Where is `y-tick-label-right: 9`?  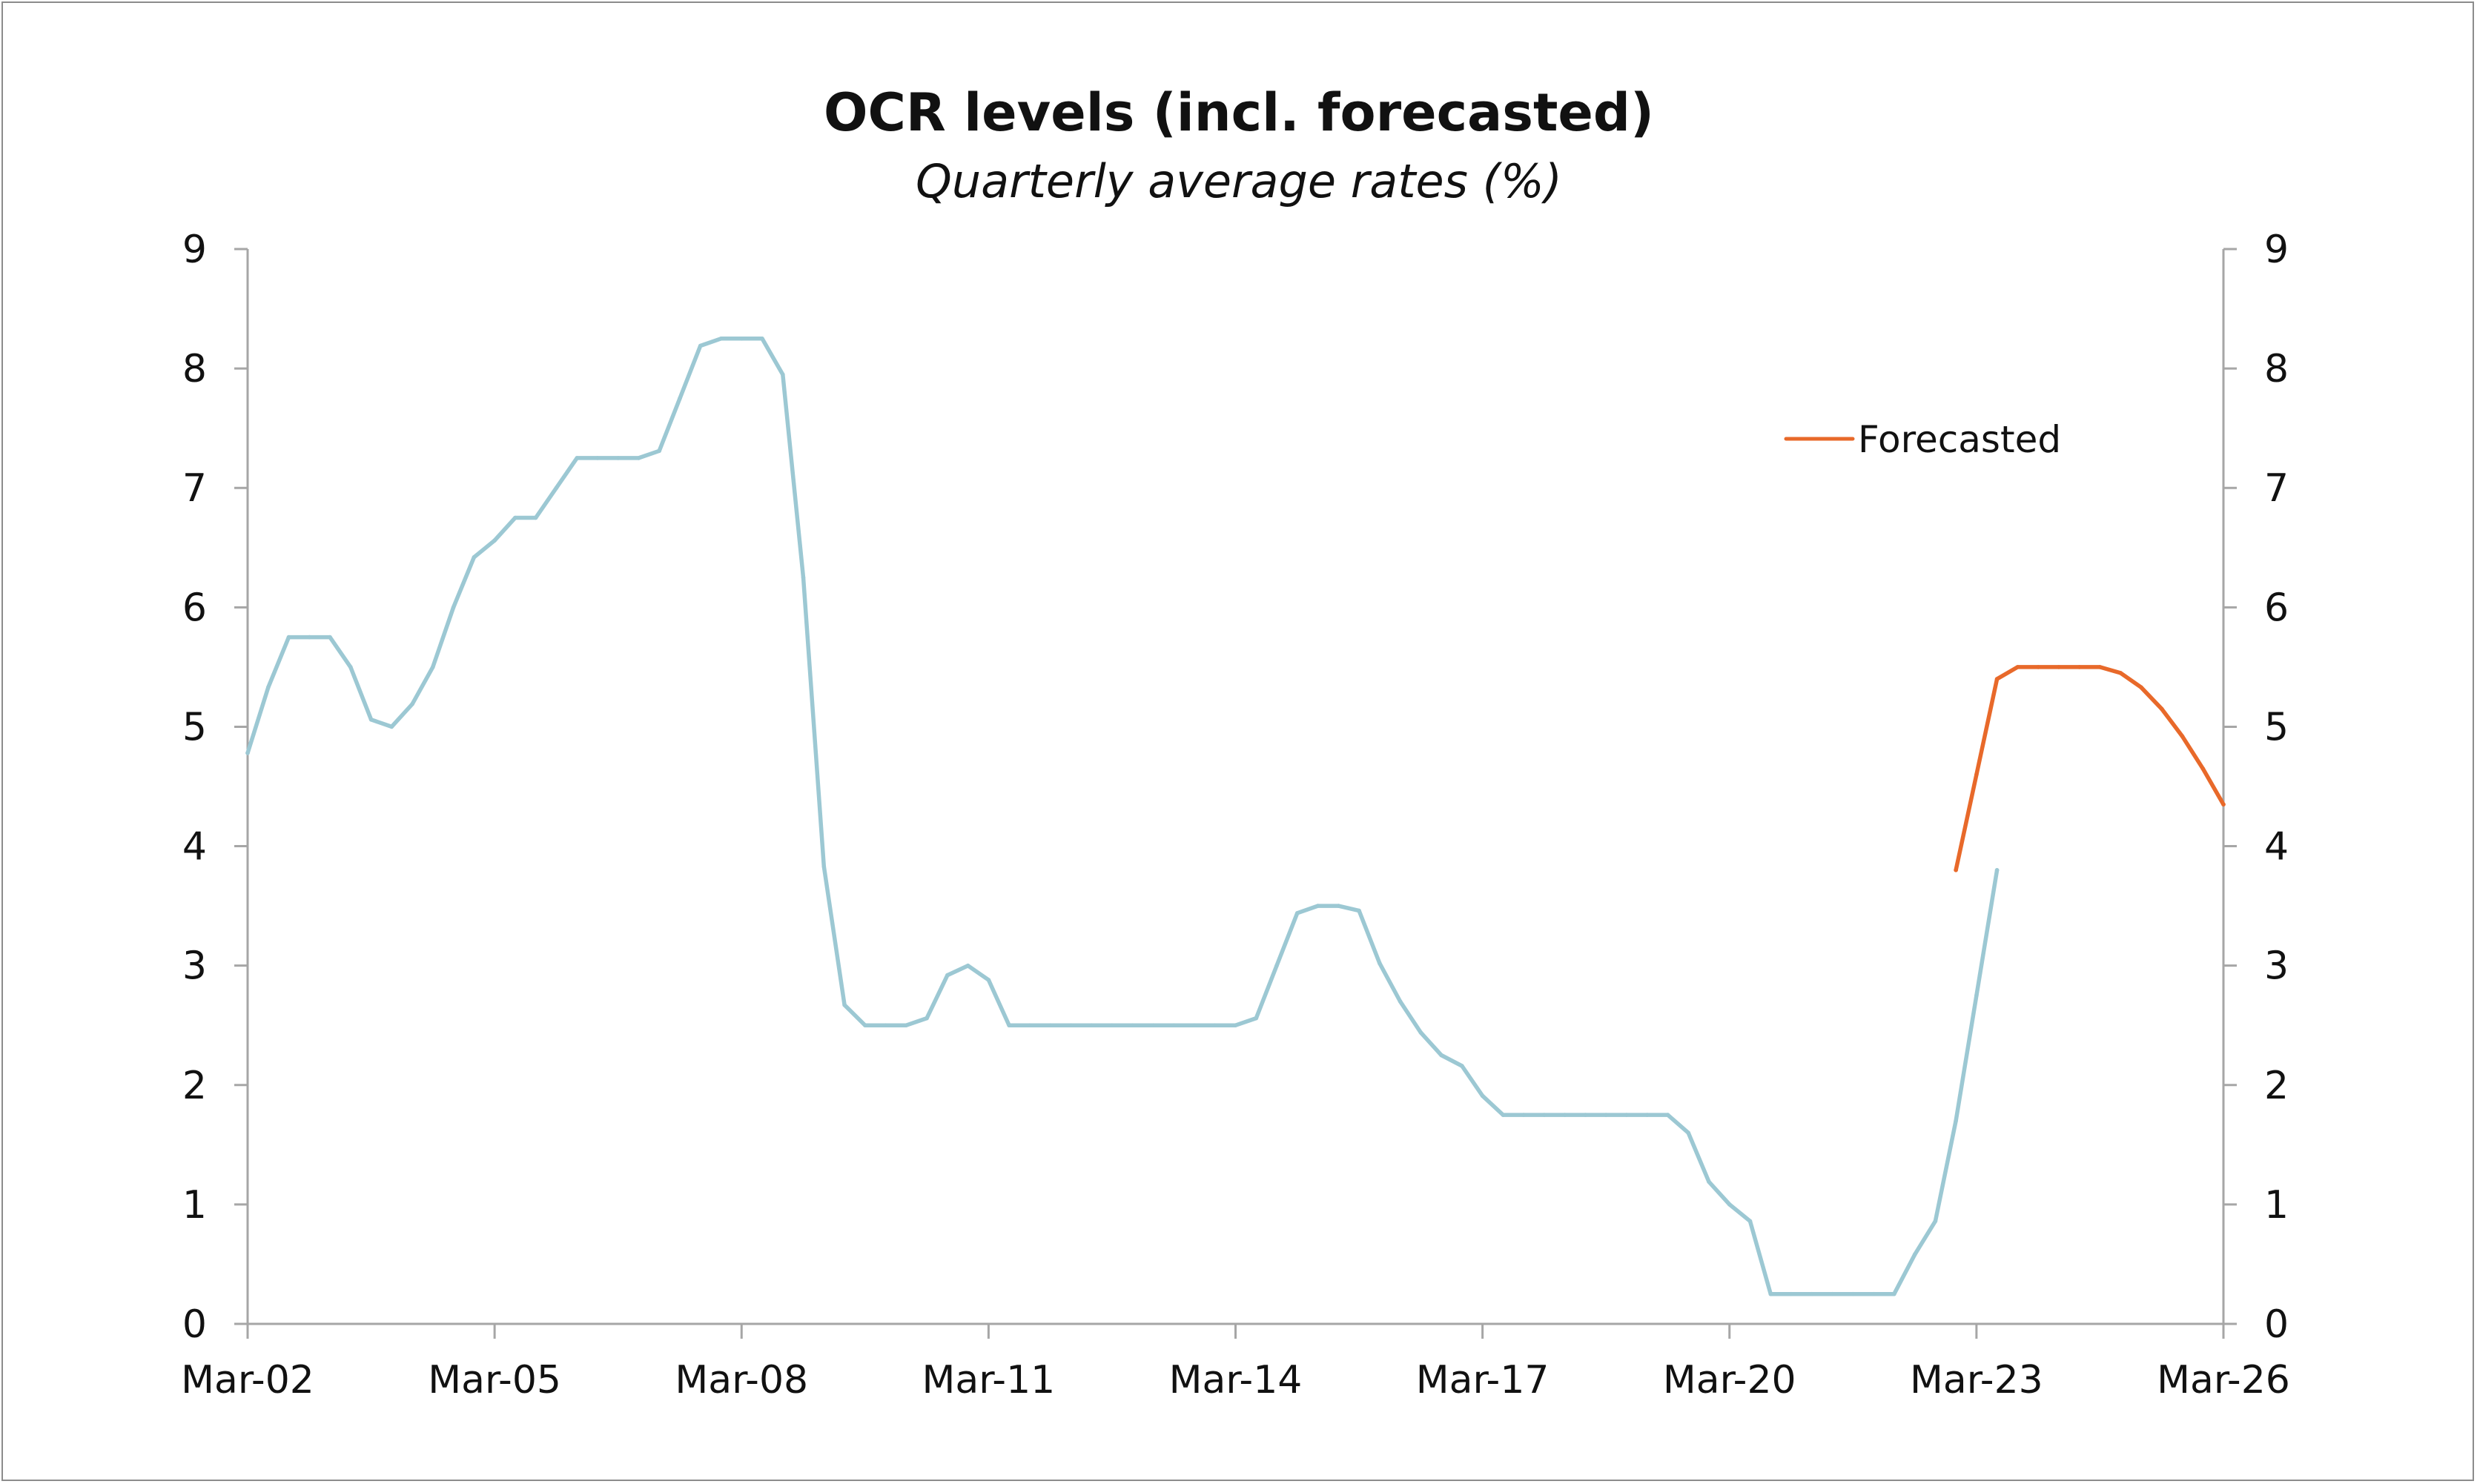 y-tick-label-right: 9 is located at coordinates (2276, 250).